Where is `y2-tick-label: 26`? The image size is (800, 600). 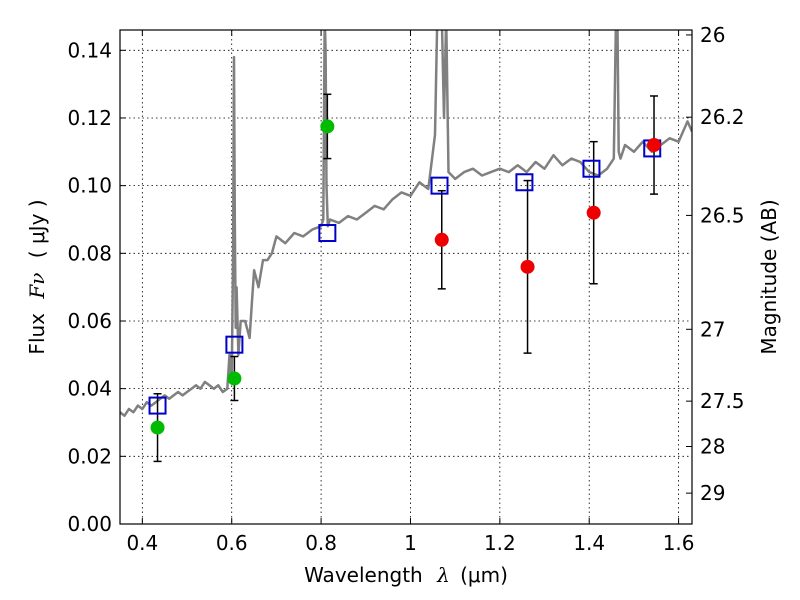 y2-tick-label: 26 is located at coordinates (712, 35).